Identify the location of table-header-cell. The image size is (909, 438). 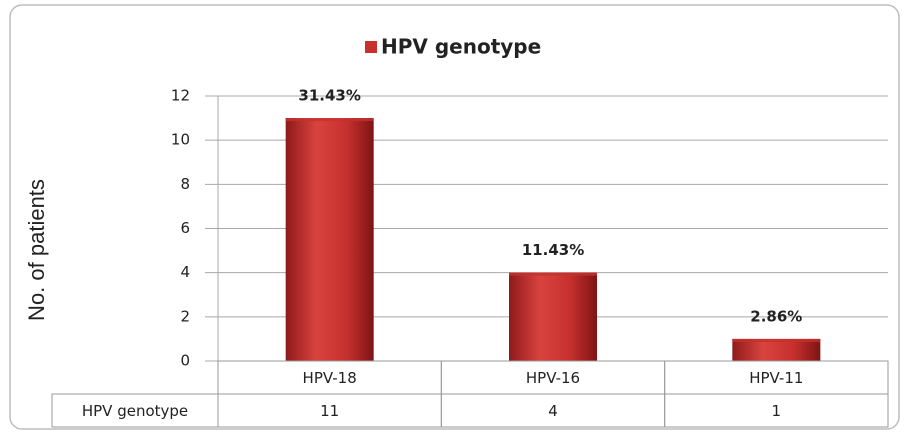
(135, 410).